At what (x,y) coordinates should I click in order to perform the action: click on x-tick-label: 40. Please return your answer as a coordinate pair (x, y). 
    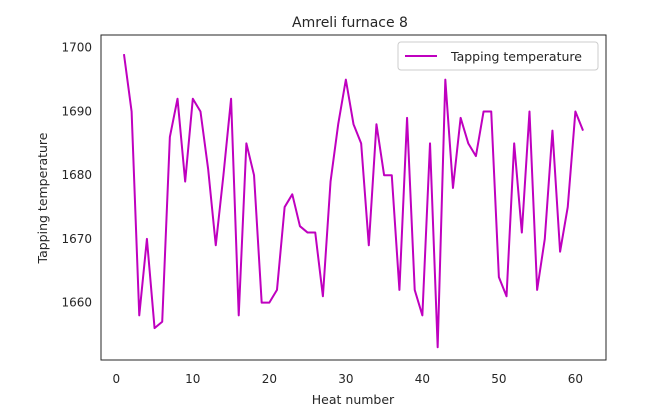
    Looking at the image, I should click on (422, 379).